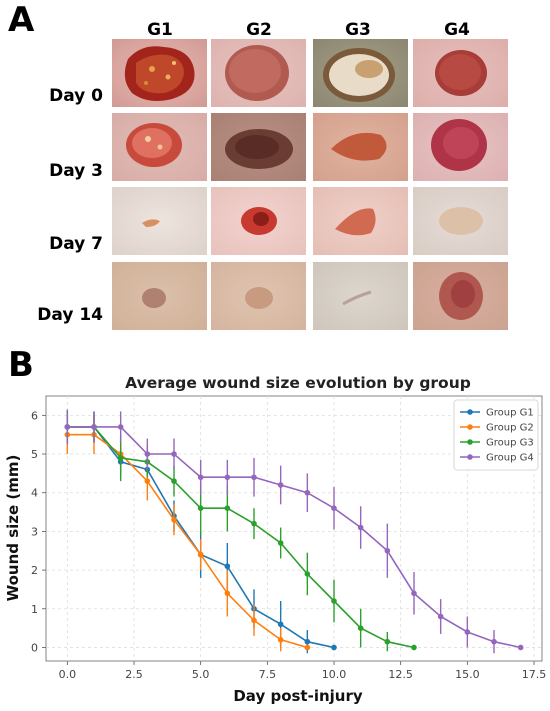 The height and width of the screenshot is (711, 550). Describe the element at coordinates (68, 674) in the screenshot. I see `x-tick-label: 0.0` at that location.